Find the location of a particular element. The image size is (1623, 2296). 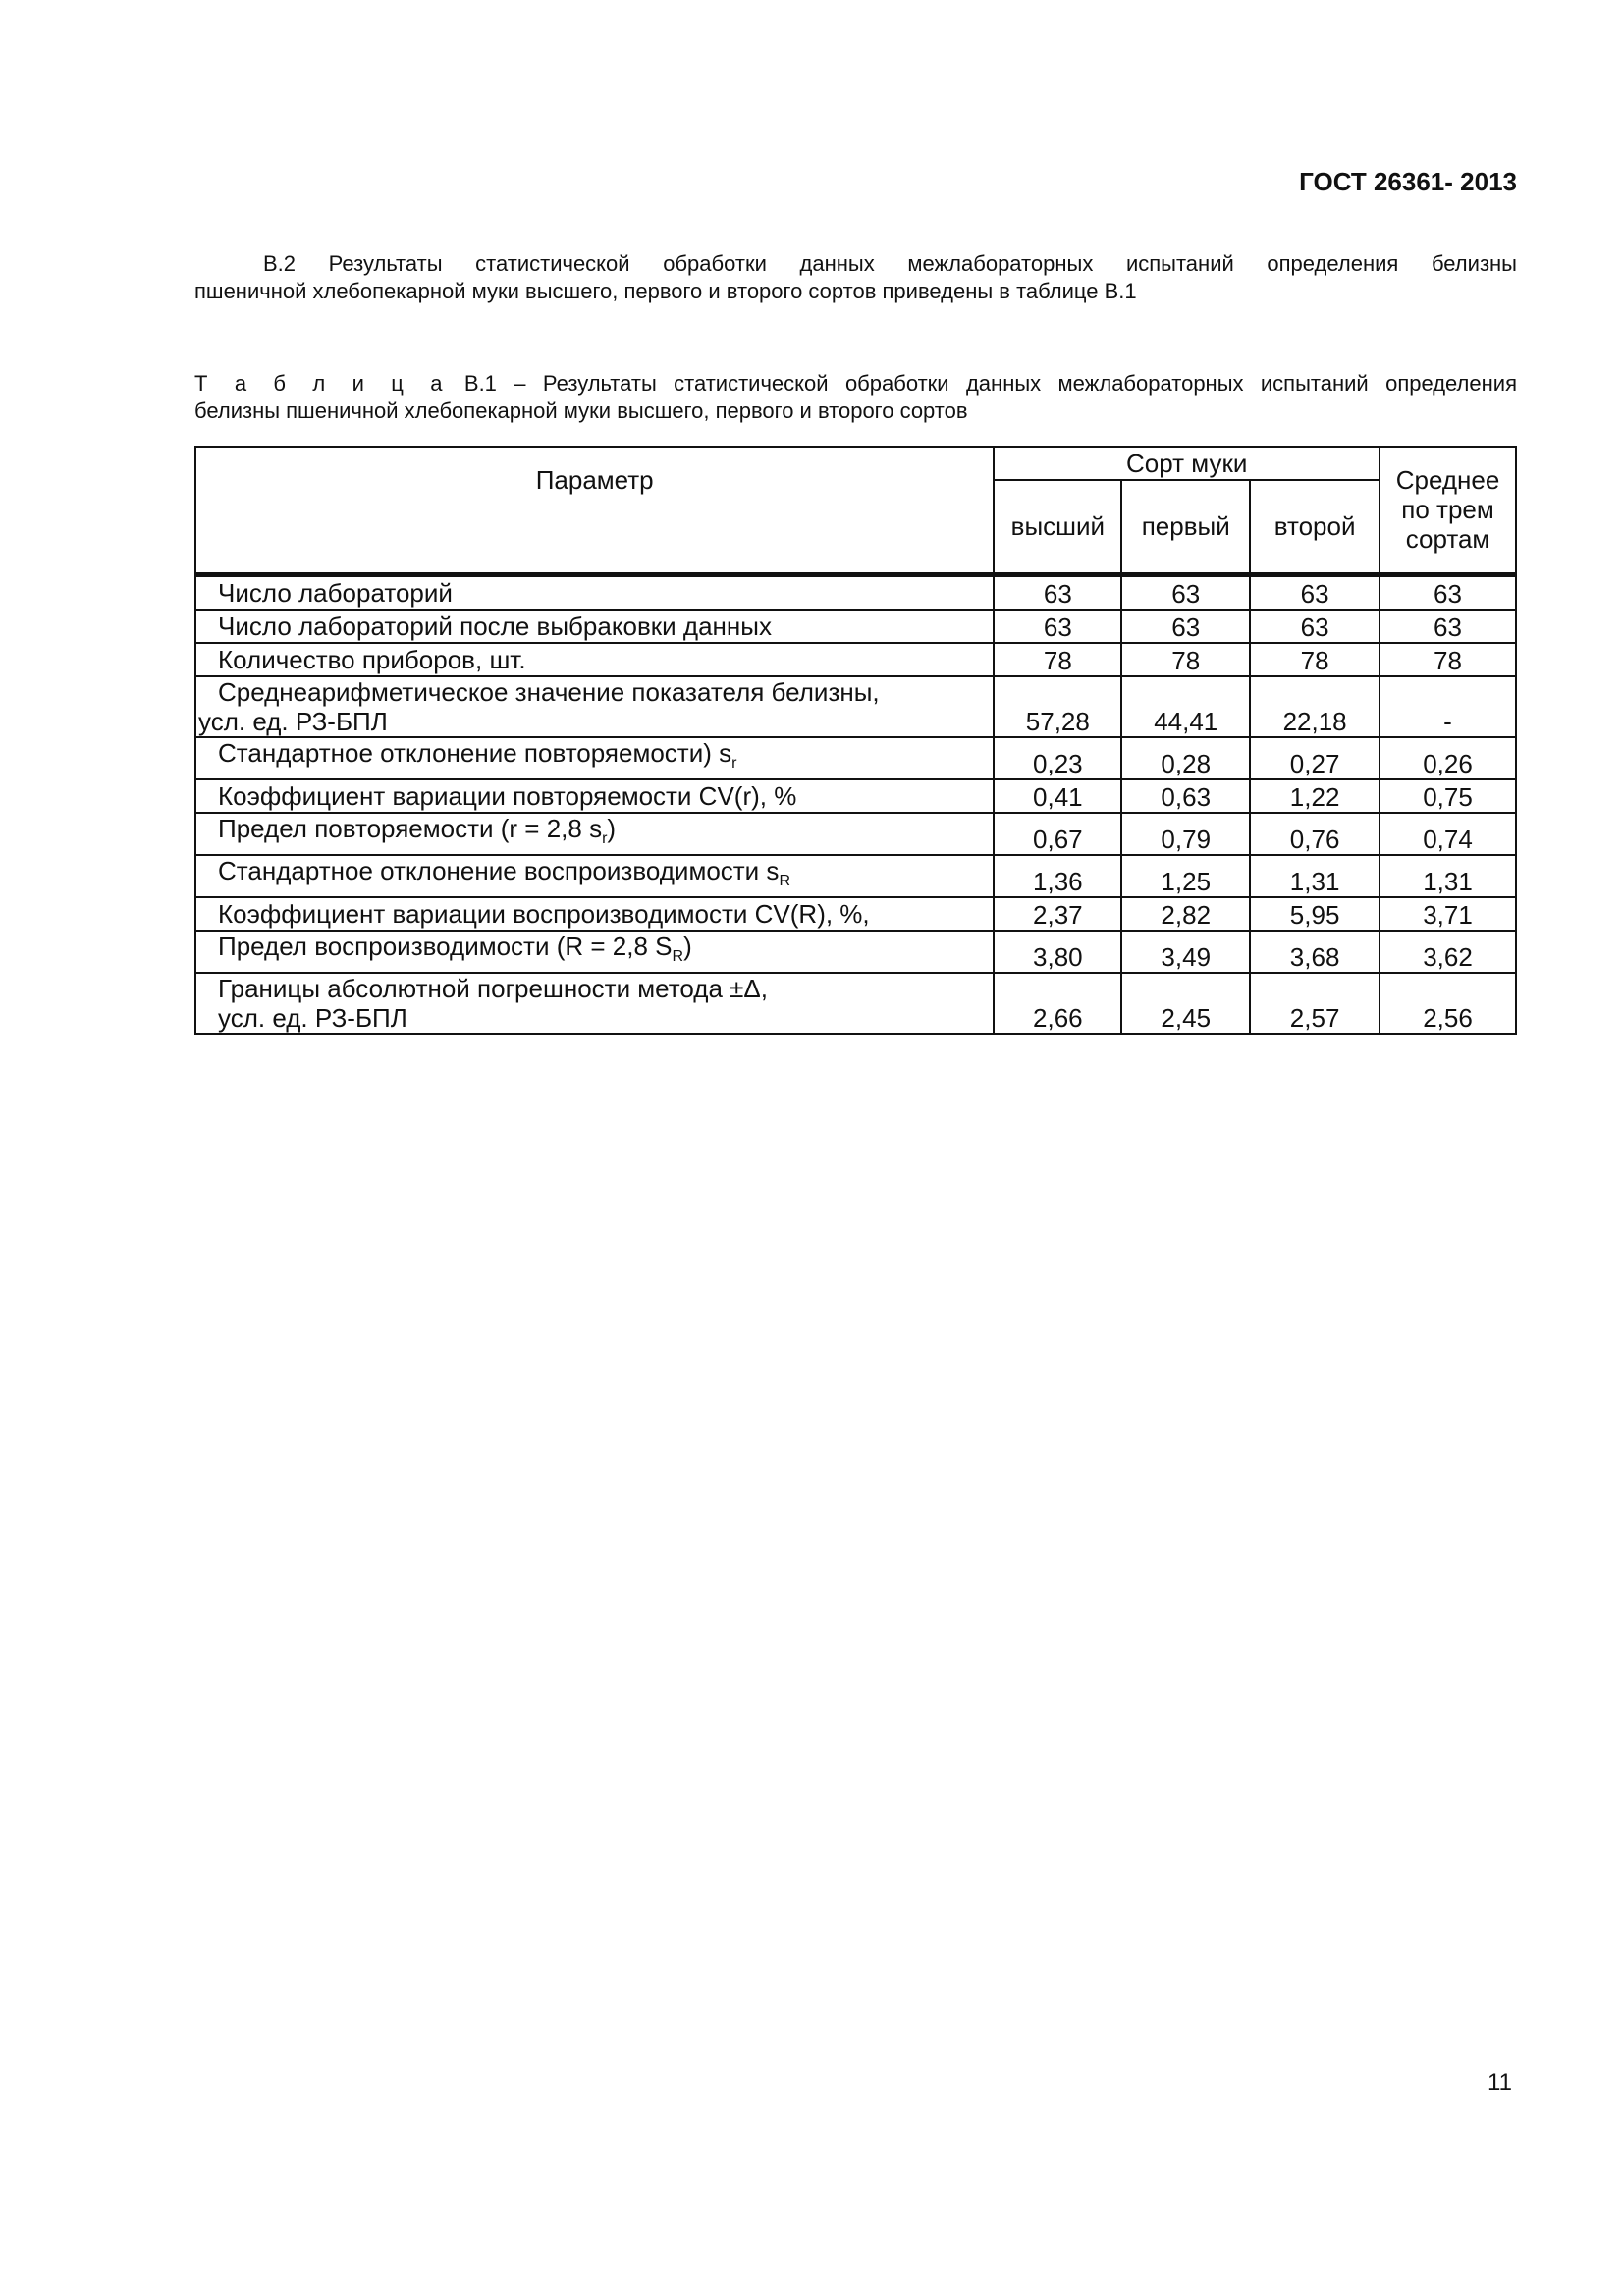

header-average: Среднее по трем сортам is located at coordinates (1448, 510).